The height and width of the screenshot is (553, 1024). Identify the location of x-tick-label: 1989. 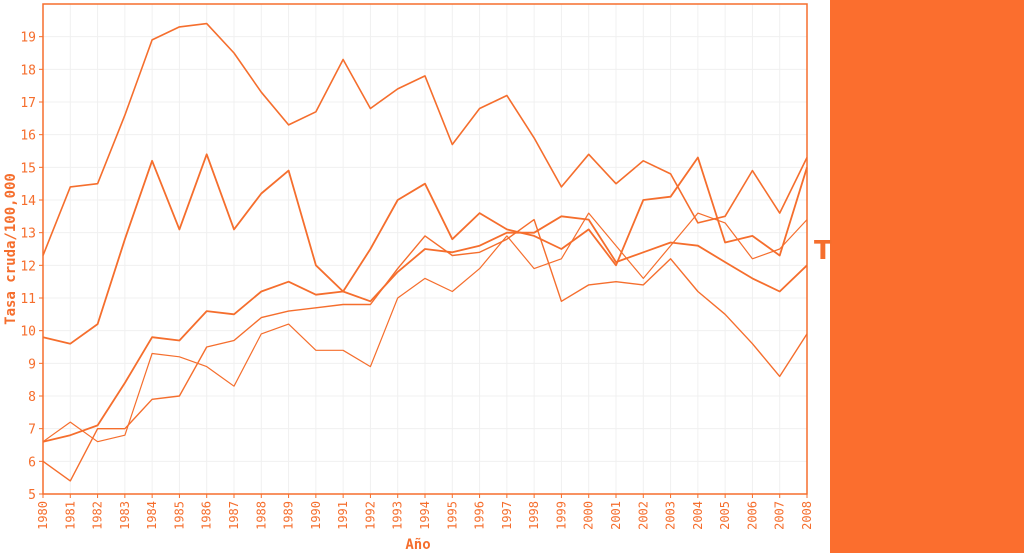
(289, 515).